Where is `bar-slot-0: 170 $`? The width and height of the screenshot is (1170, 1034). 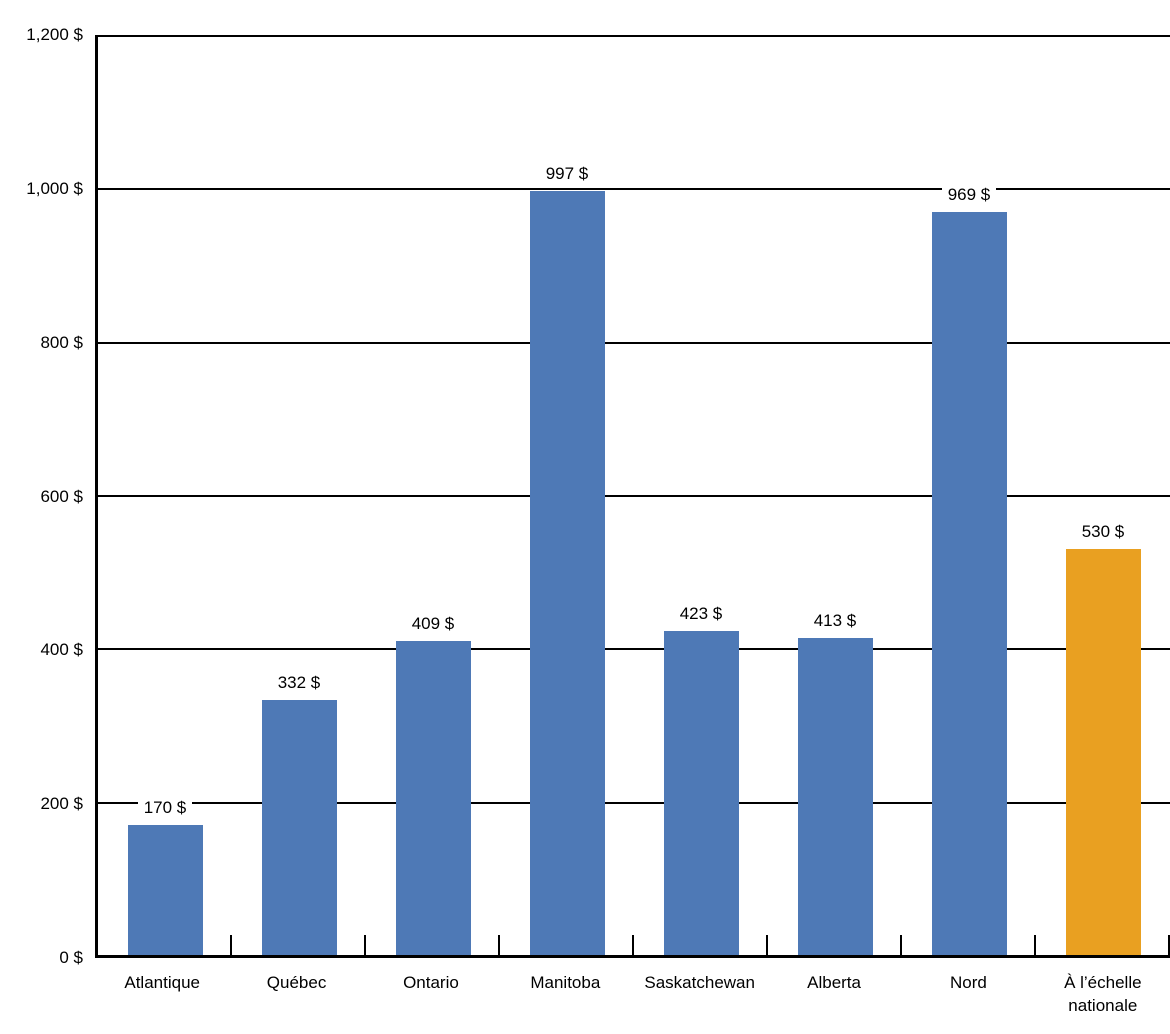
bar-slot-0: 170 $ is located at coordinates (165, 495).